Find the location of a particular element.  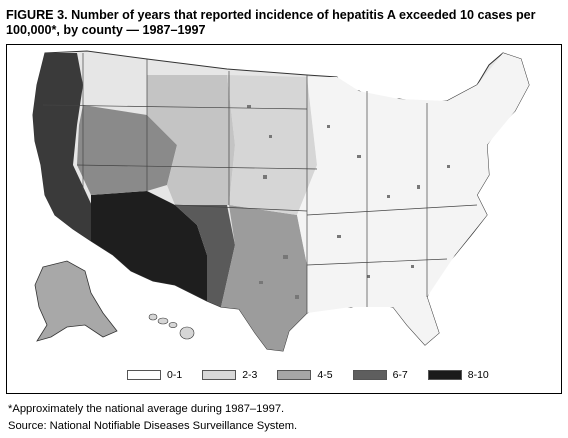

legend-item-2-3: 2-3 is located at coordinates (229, 375).